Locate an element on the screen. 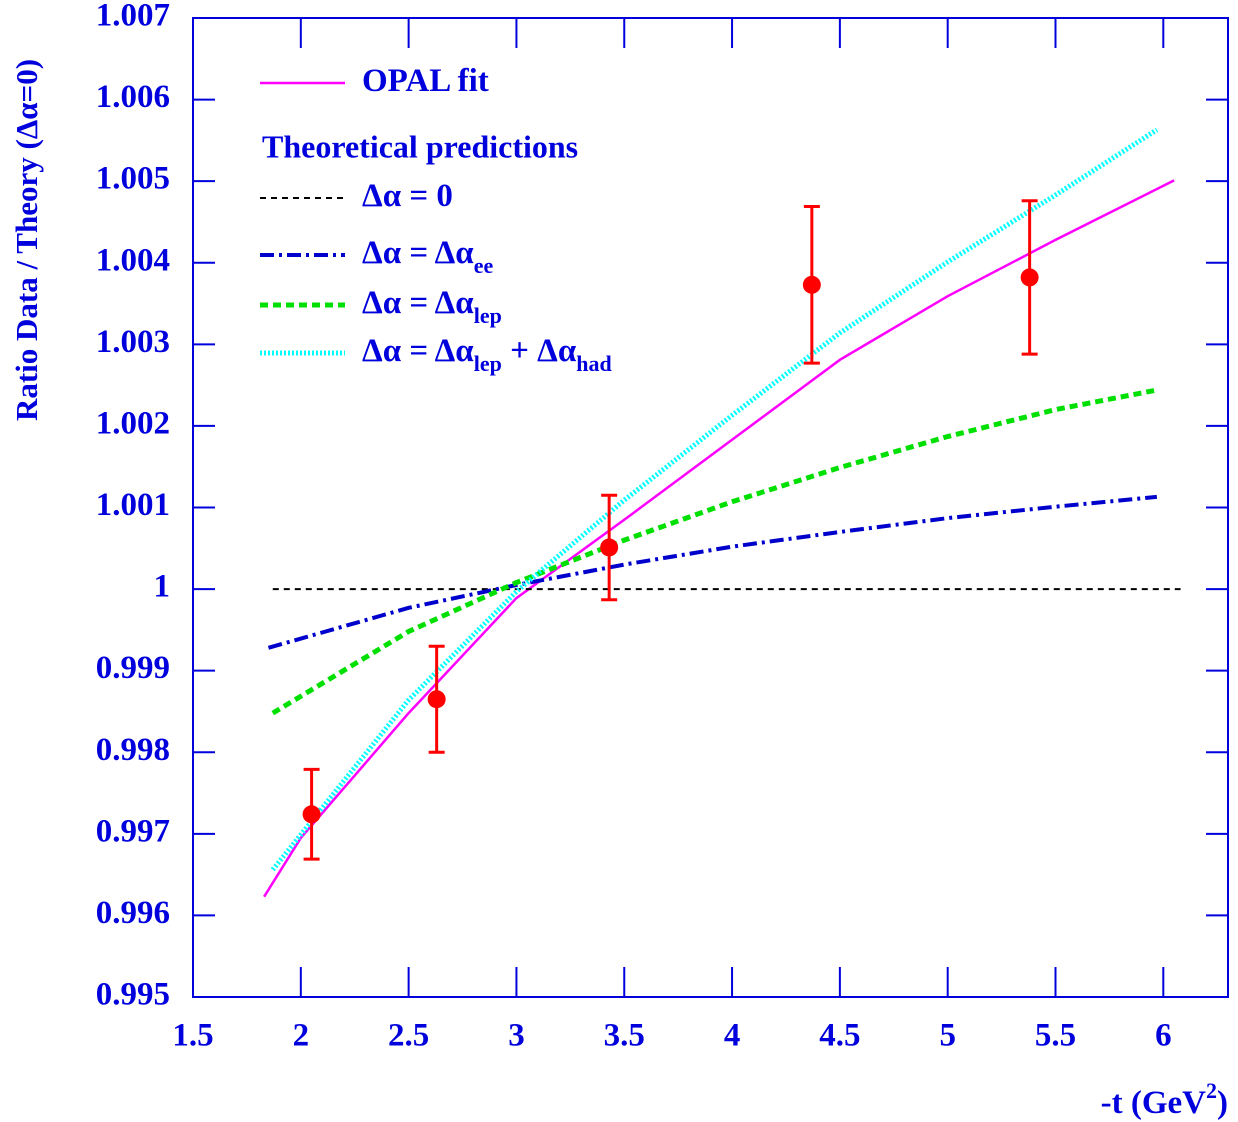 The width and height of the screenshot is (1238, 1122). legend-label-part: OPAL fit is located at coordinates (425, 81).